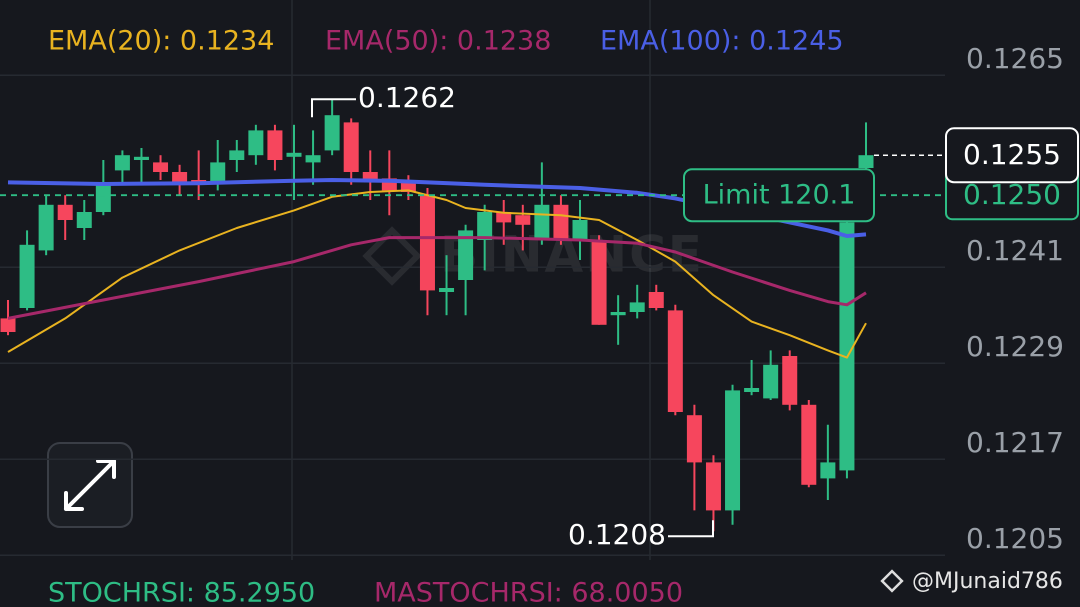 This screenshot has height=607, width=1080. Describe the element at coordinates (691, 529) in the screenshot. I see `low-pointer` at that location.